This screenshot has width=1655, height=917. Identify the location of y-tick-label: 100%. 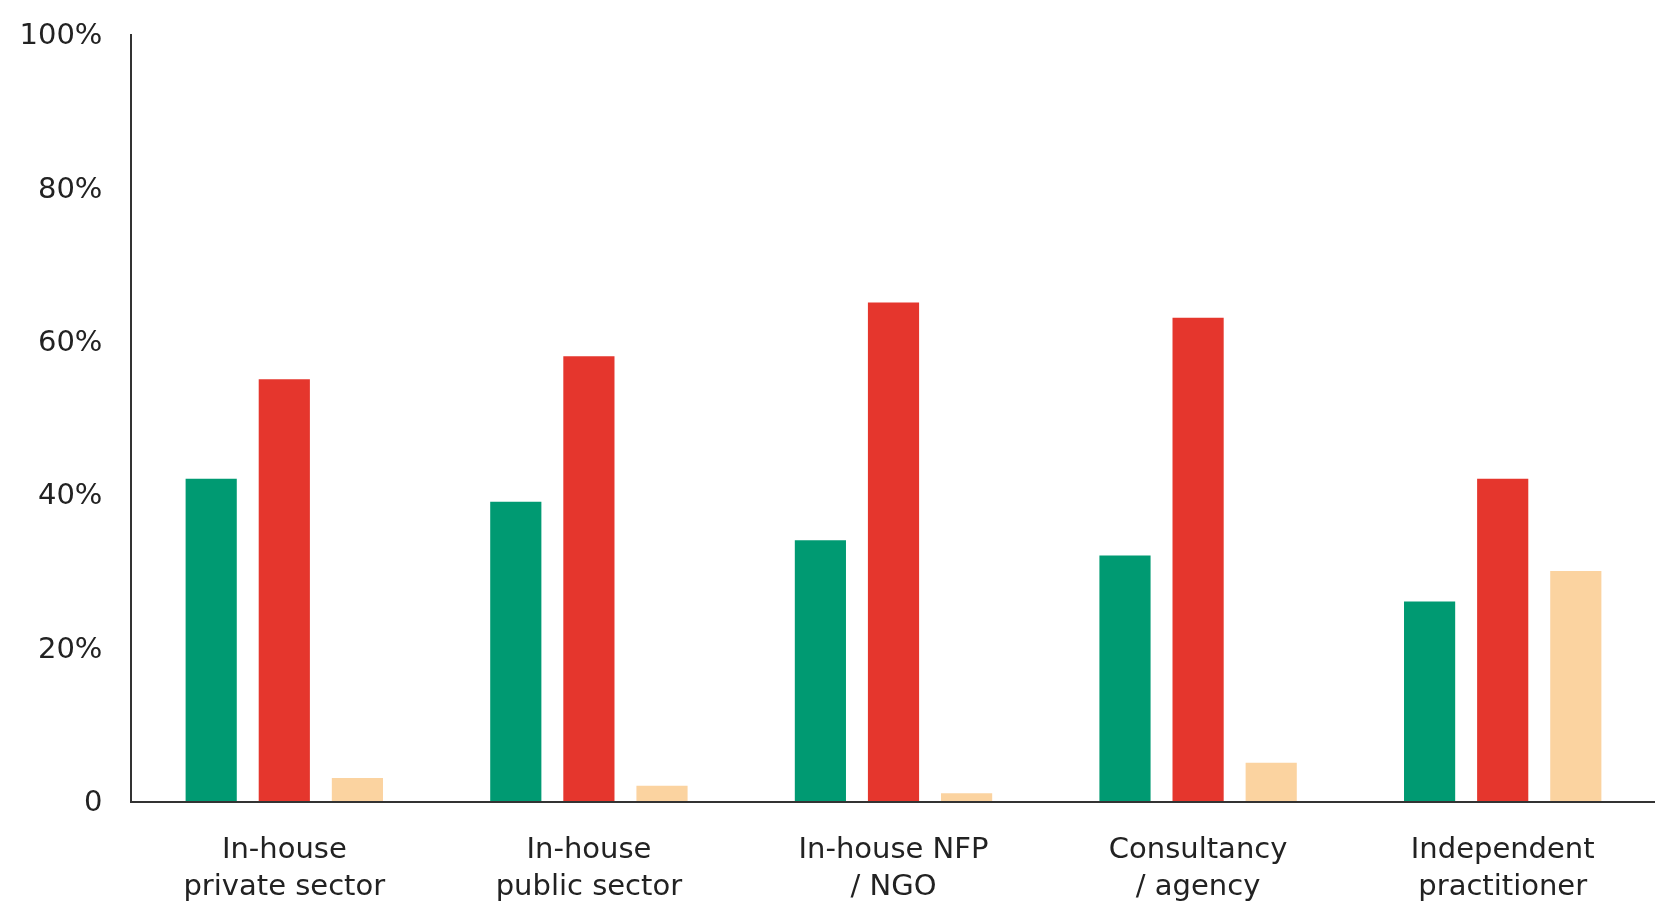
(61, 34).